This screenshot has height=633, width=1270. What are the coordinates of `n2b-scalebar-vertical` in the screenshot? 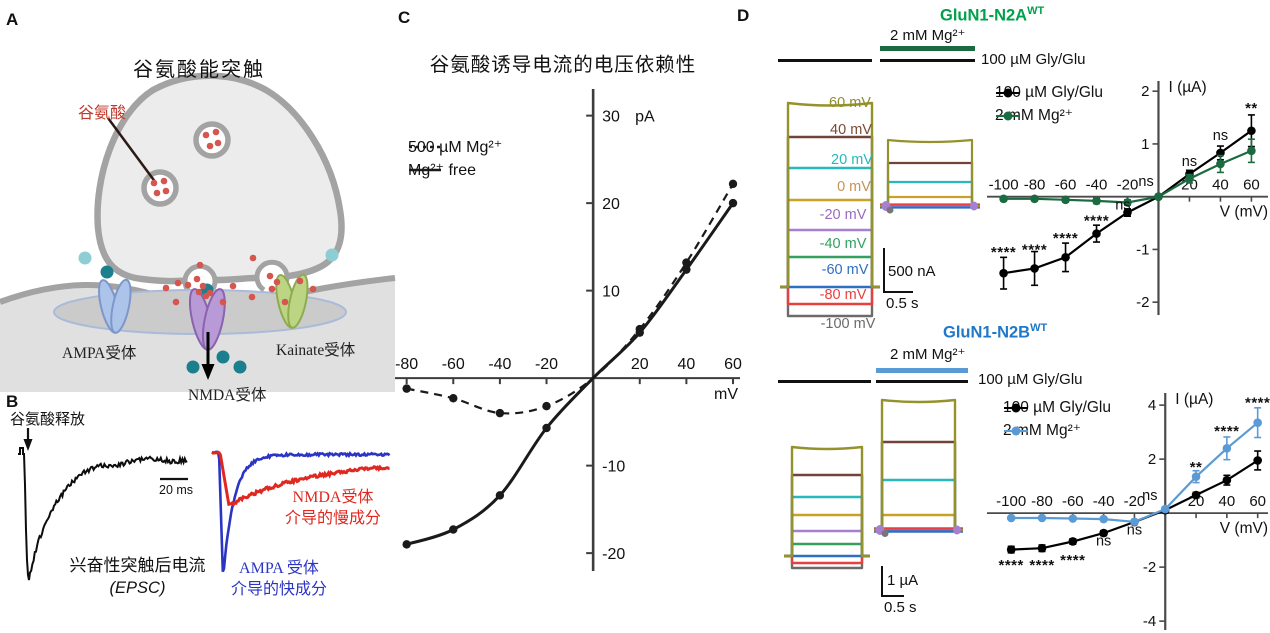 It's located at (882, 581).